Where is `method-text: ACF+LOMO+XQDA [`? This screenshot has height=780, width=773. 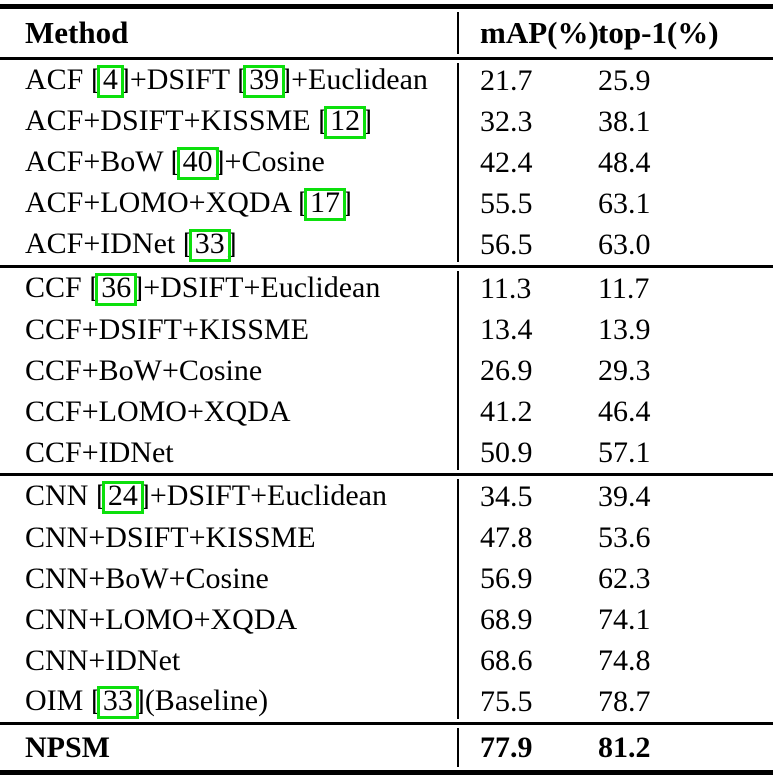 method-text: ACF+LOMO+XQDA [ is located at coordinates (167, 202).